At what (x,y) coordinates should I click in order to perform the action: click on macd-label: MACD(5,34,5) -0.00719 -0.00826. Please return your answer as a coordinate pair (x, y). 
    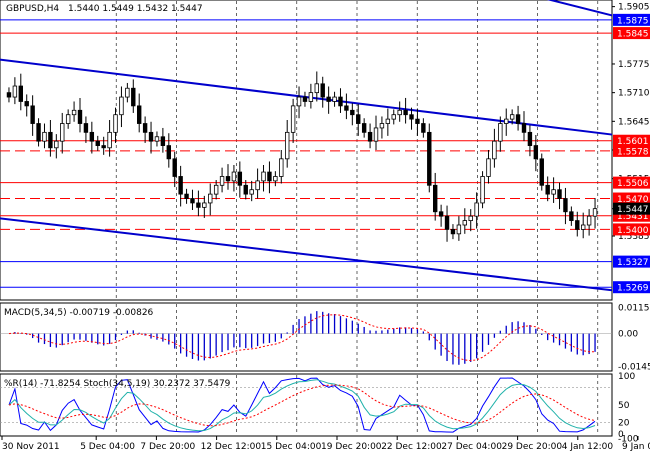
    Looking at the image, I should click on (79, 313).